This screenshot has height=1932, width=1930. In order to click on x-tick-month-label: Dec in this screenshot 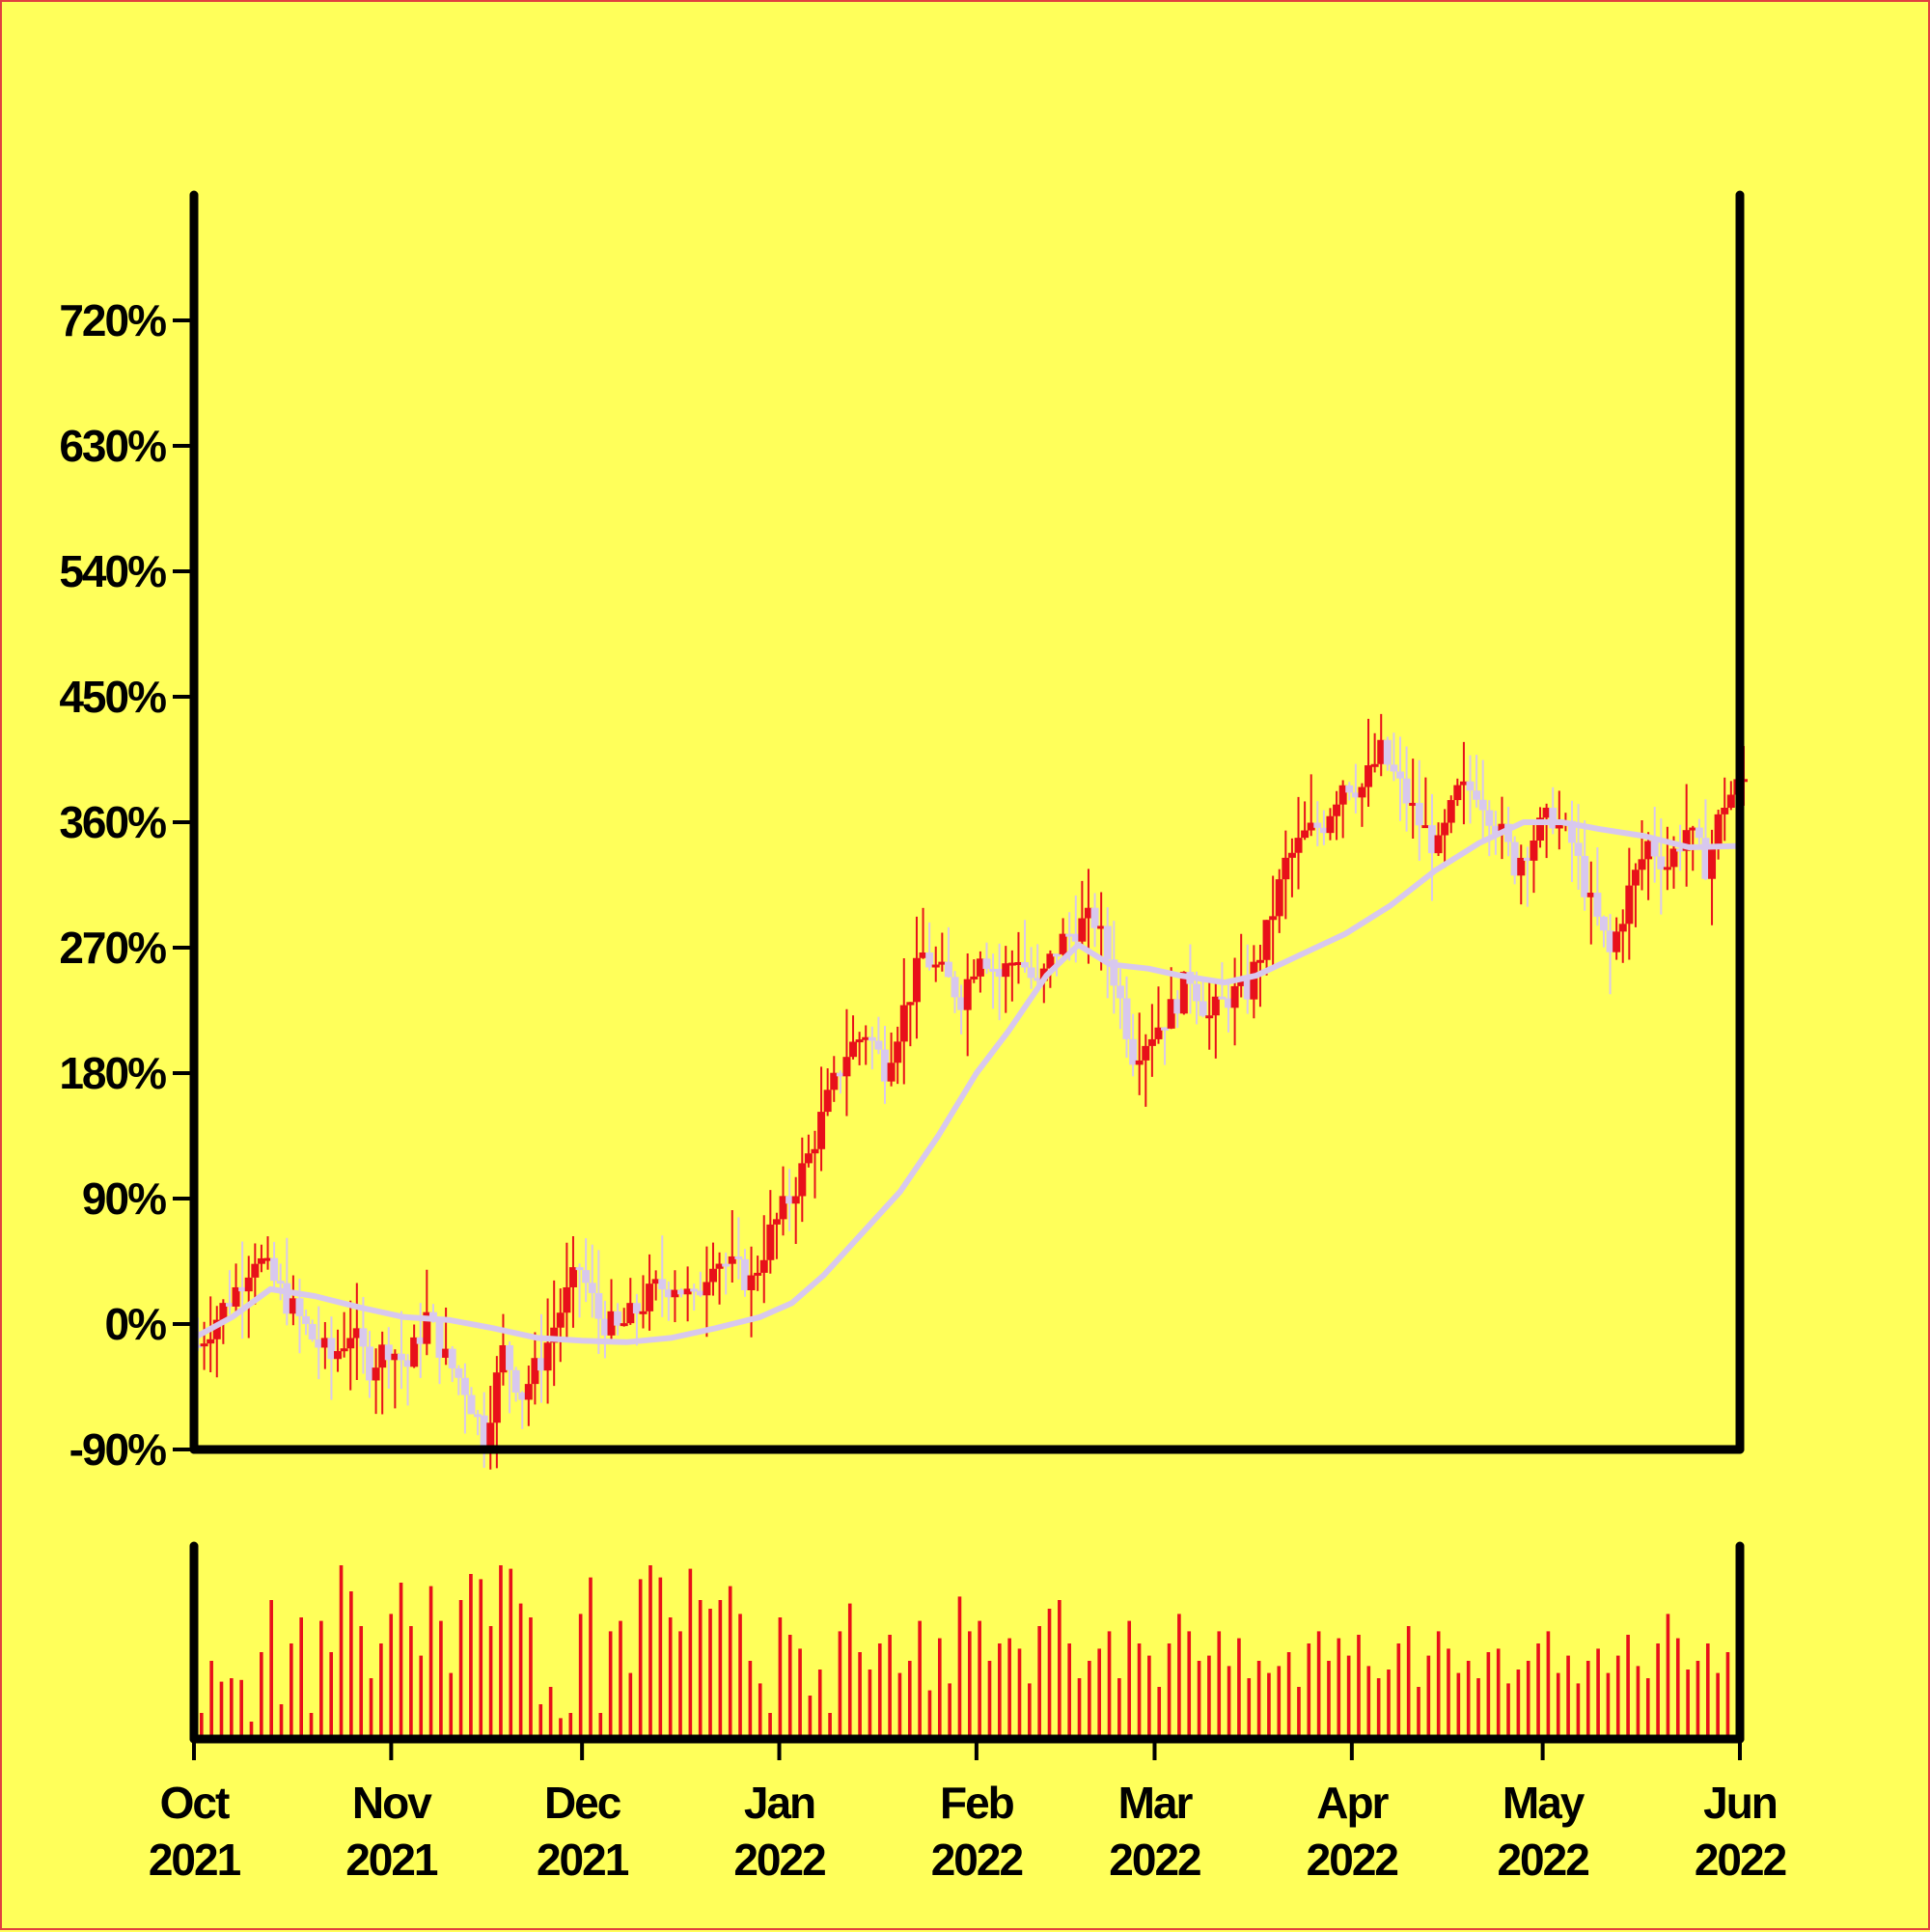, I will do `click(582, 1803)`.